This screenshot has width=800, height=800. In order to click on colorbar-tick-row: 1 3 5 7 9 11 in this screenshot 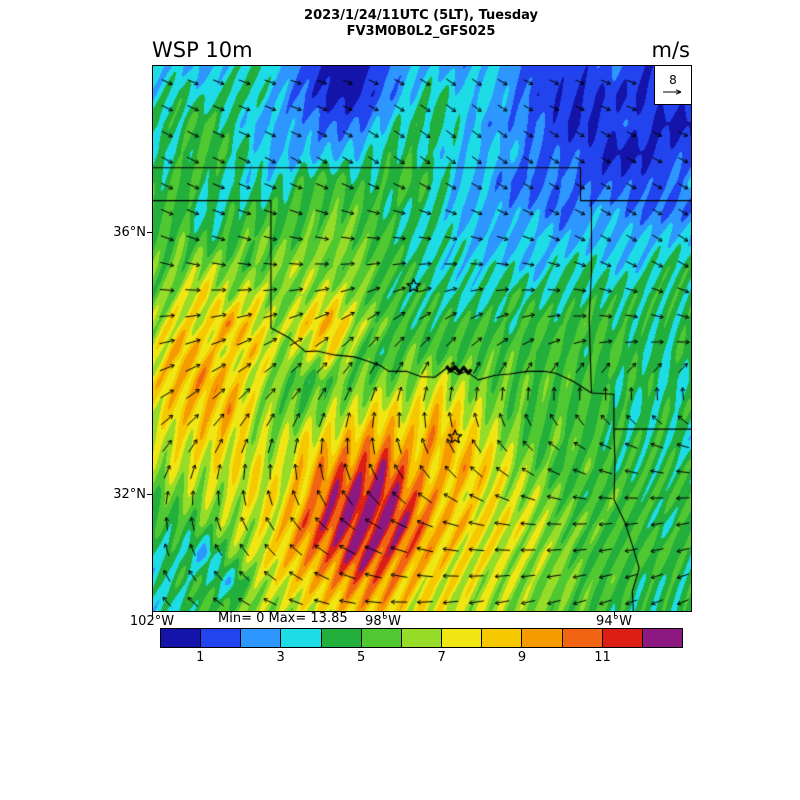, I will do `click(421, 658)`.